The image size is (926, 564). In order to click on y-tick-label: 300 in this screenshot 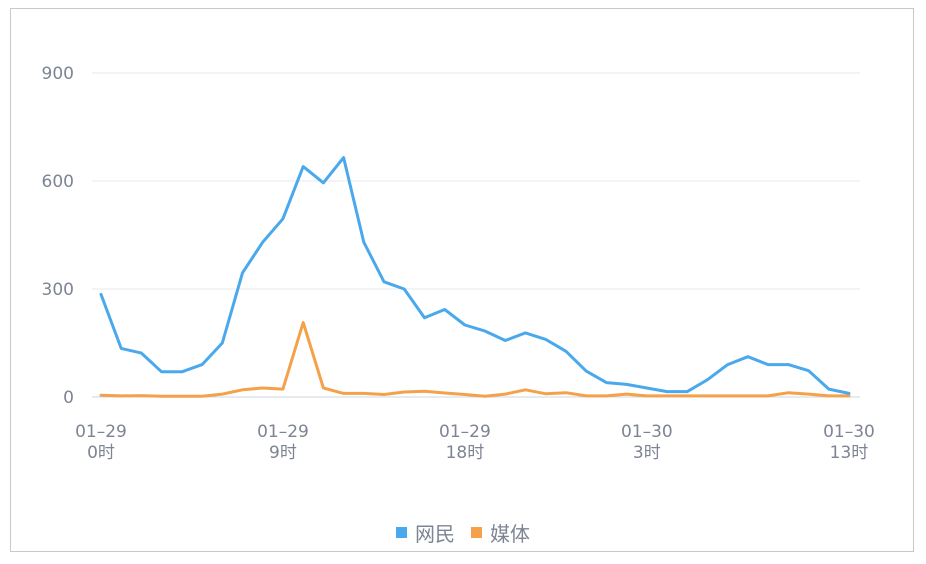, I will do `click(58, 290)`.